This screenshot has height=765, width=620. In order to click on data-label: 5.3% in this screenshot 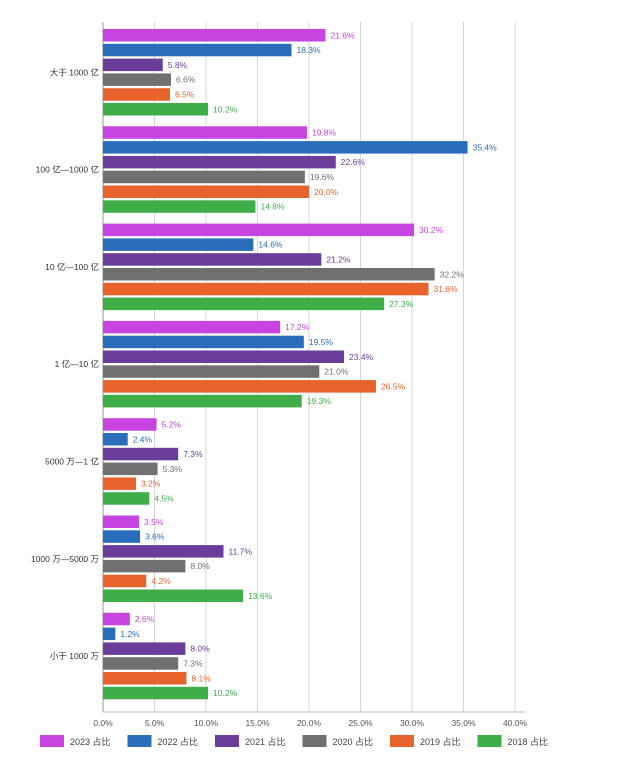, I will do `click(173, 469)`.